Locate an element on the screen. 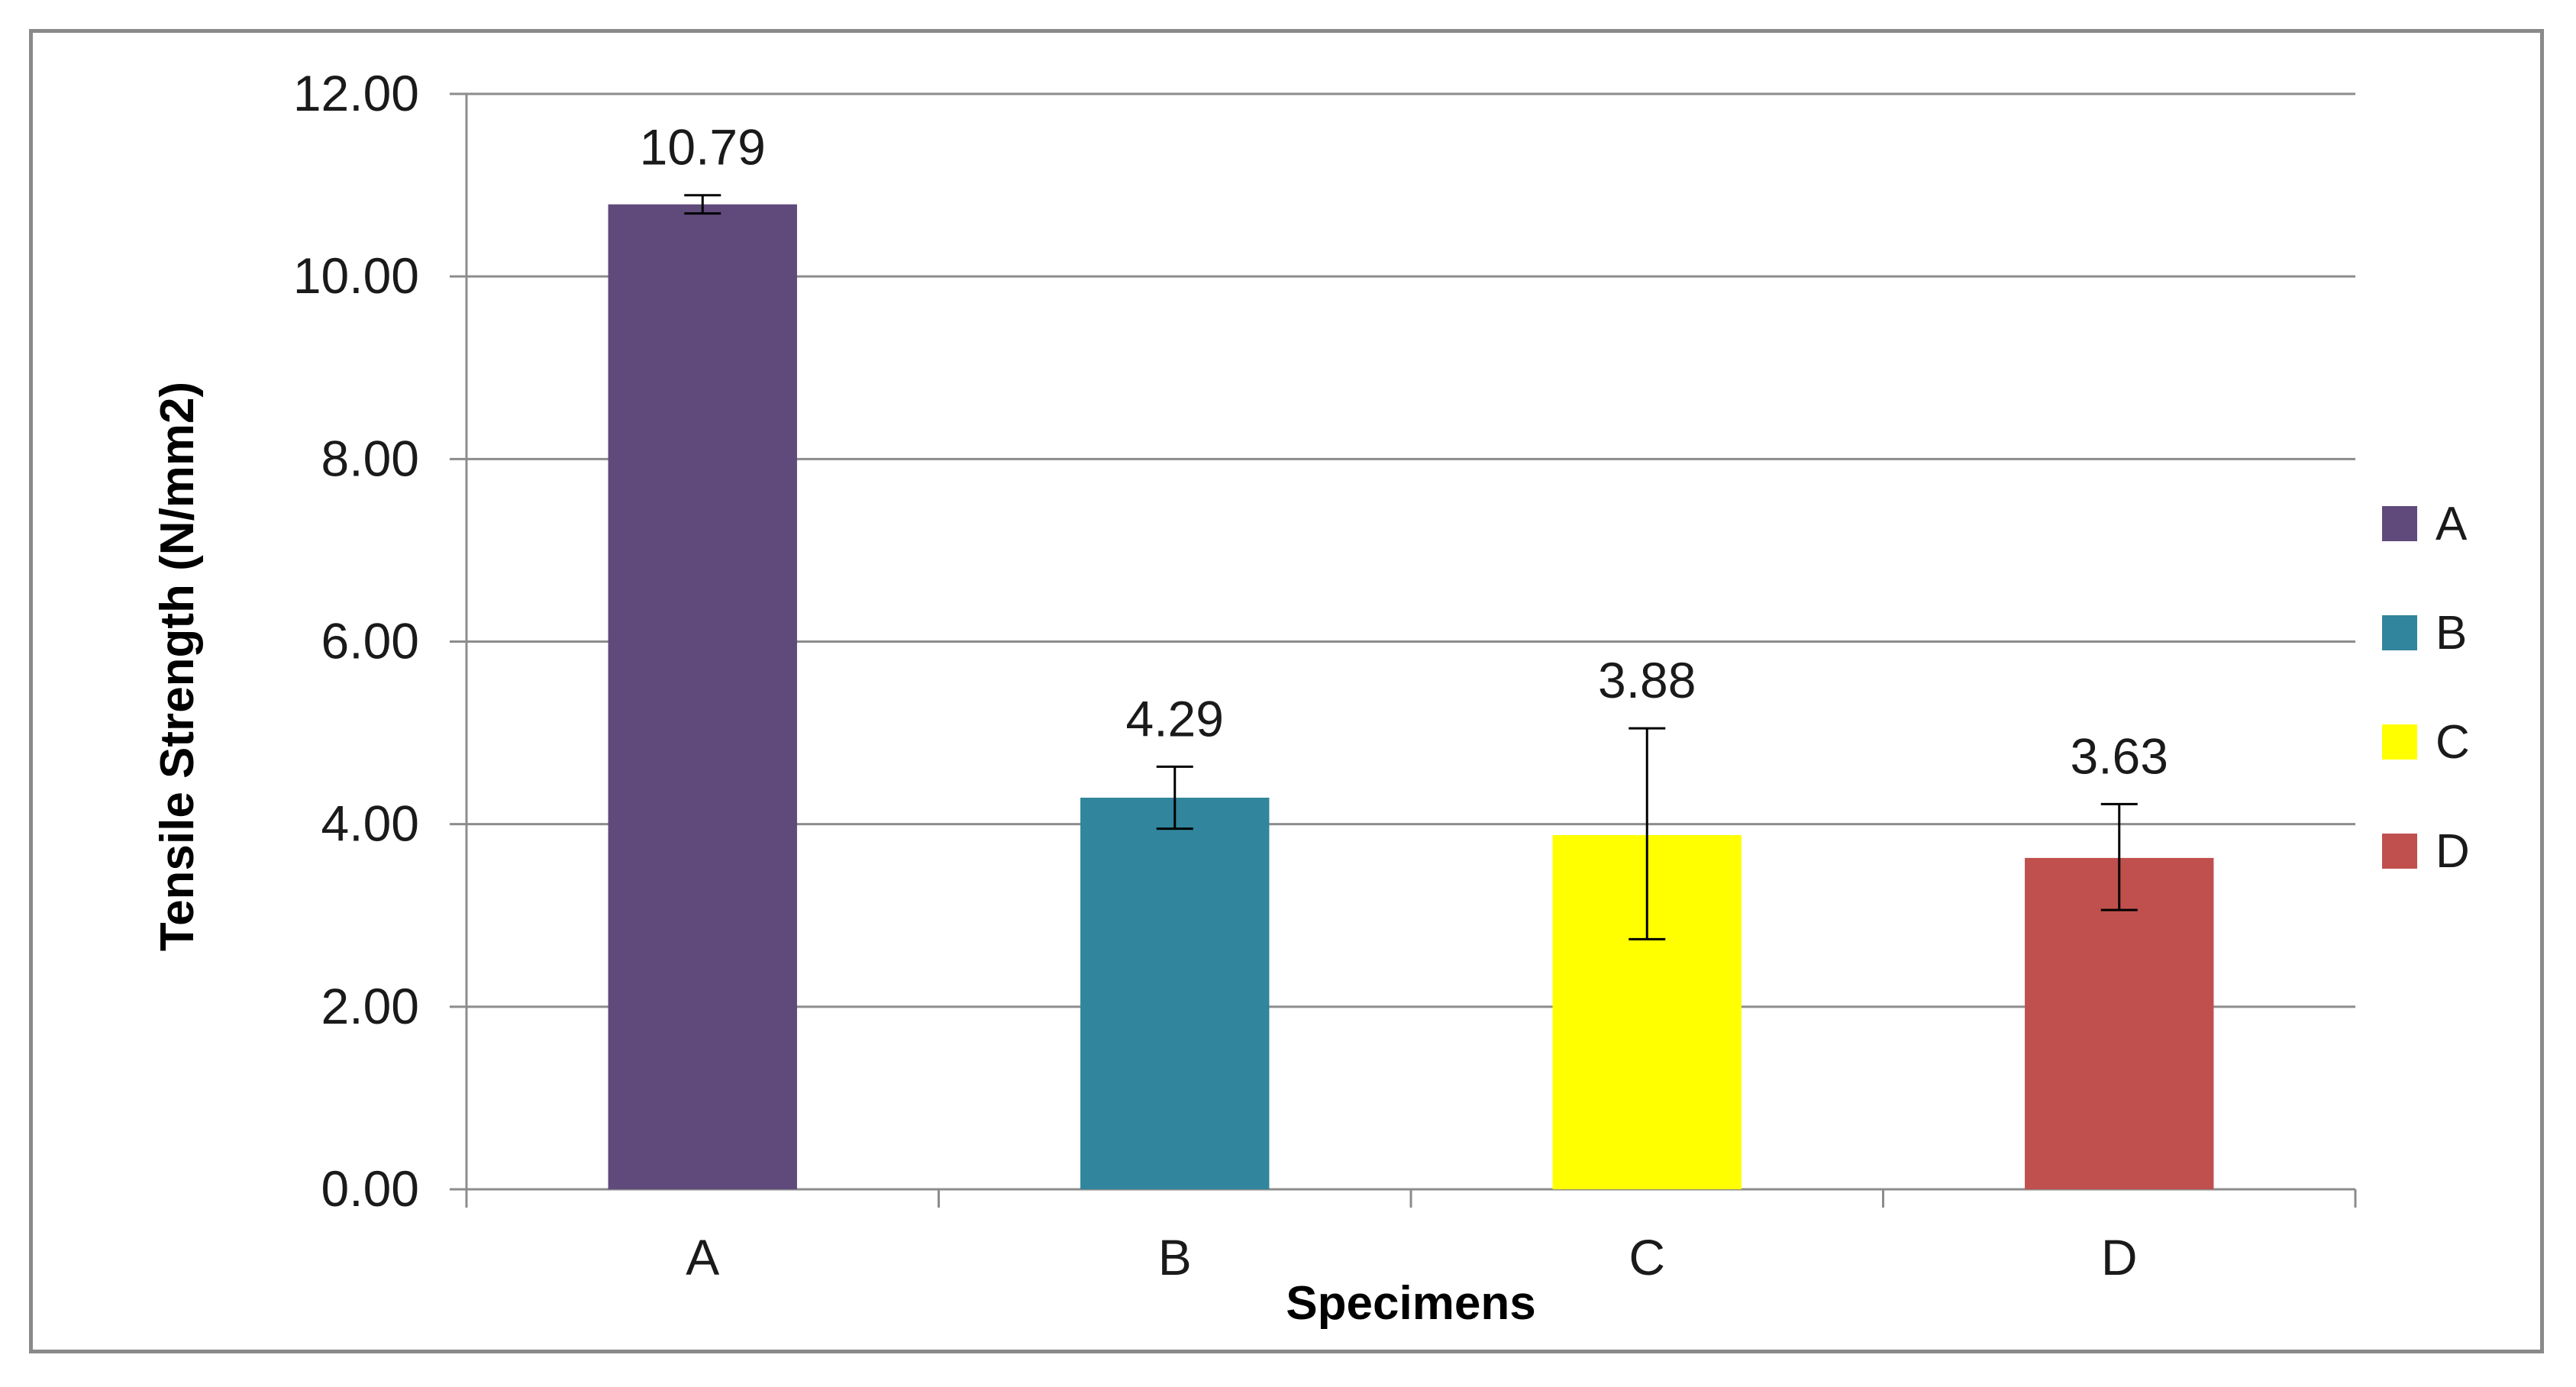 Image resolution: width=2576 pixels, height=1387 pixels. y-tick-label: 12.00 is located at coordinates (356, 93).